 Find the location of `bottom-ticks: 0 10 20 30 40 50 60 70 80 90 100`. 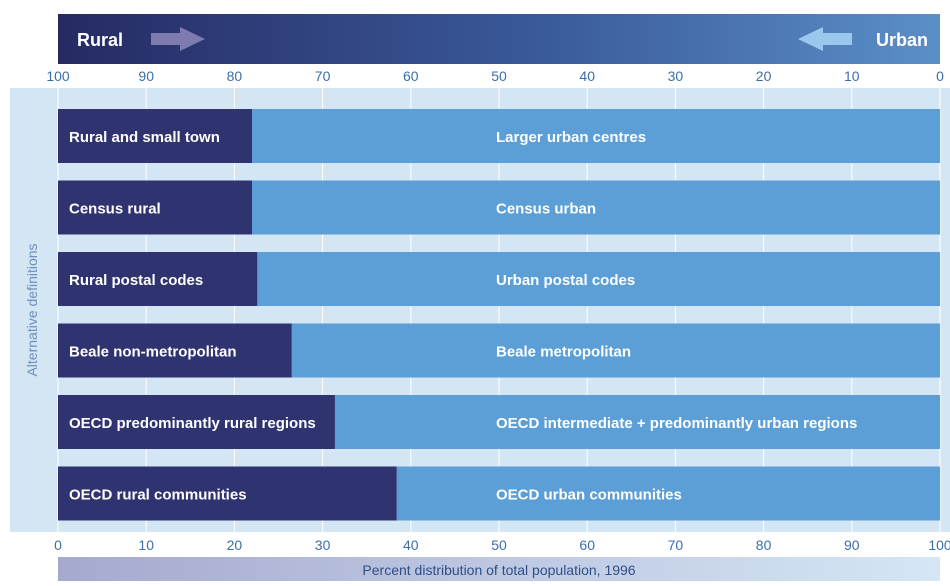

bottom-ticks: 0 10 20 30 40 50 60 70 80 90 100 is located at coordinates (502, 545).